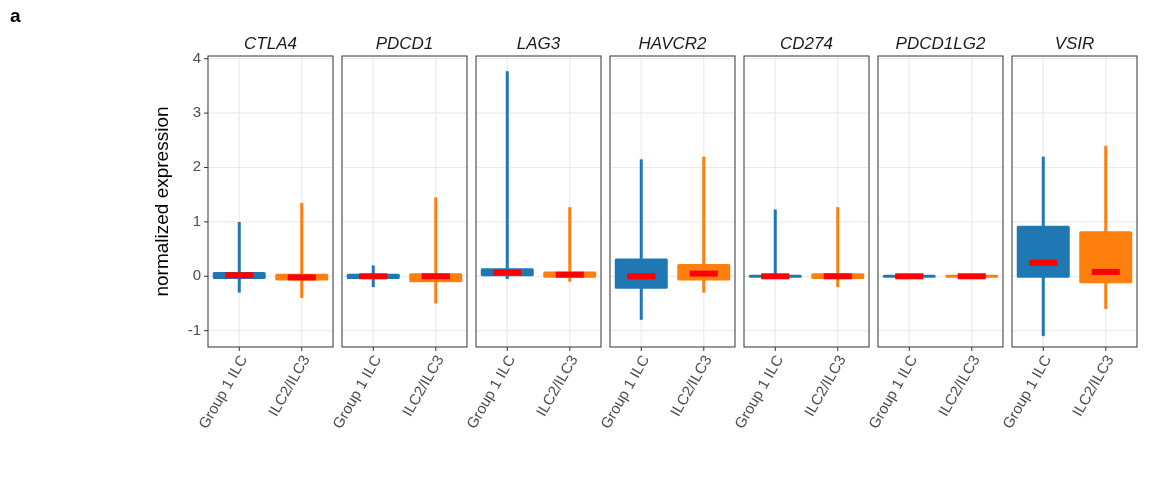 The height and width of the screenshot is (480, 1153). What do you see at coordinates (196, 220) in the screenshot?
I see `y-tick-label: 1` at bounding box center [196, 220].